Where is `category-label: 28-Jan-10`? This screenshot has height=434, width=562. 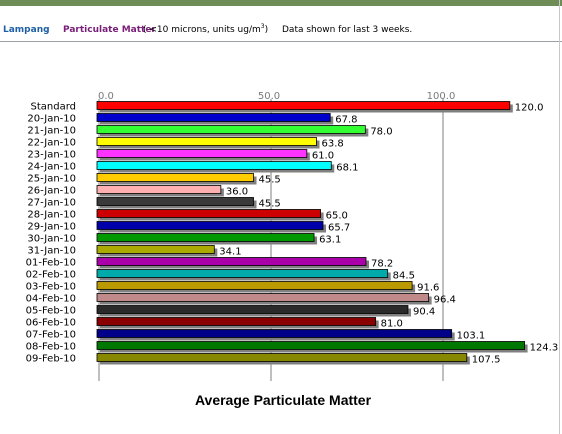
category-label: 28-Jan-10 is located at coordinates (51, 215).